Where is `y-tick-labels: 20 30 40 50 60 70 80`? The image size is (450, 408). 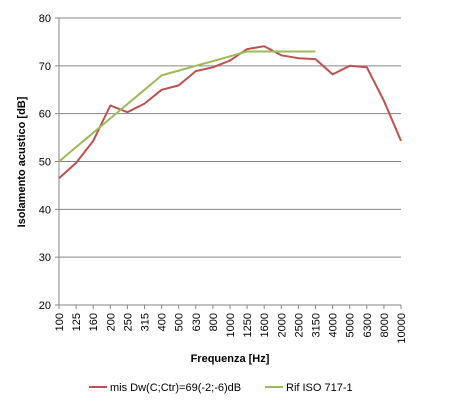
y-tick-labels: 20 30 40 50 60 70 80 is located at coordinates (45, 162).